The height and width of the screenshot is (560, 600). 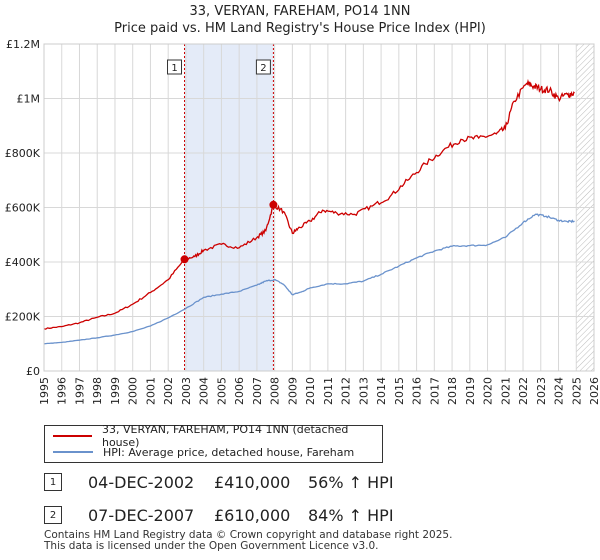 I want to click on sale-marker-box: 1, so click(x=175, y=67).